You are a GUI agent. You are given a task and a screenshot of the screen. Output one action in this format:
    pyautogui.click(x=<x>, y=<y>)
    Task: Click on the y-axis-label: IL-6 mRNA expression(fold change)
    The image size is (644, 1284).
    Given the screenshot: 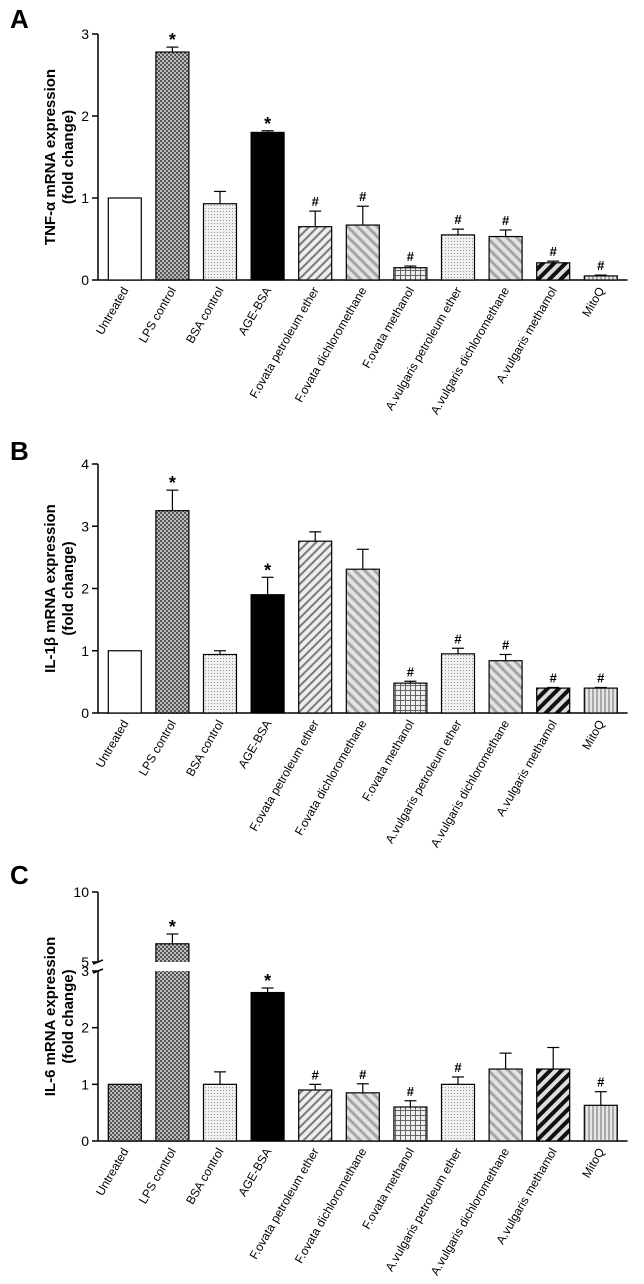 What is the action you would take?
    pyautogui.click(x=59, y=1017)
    